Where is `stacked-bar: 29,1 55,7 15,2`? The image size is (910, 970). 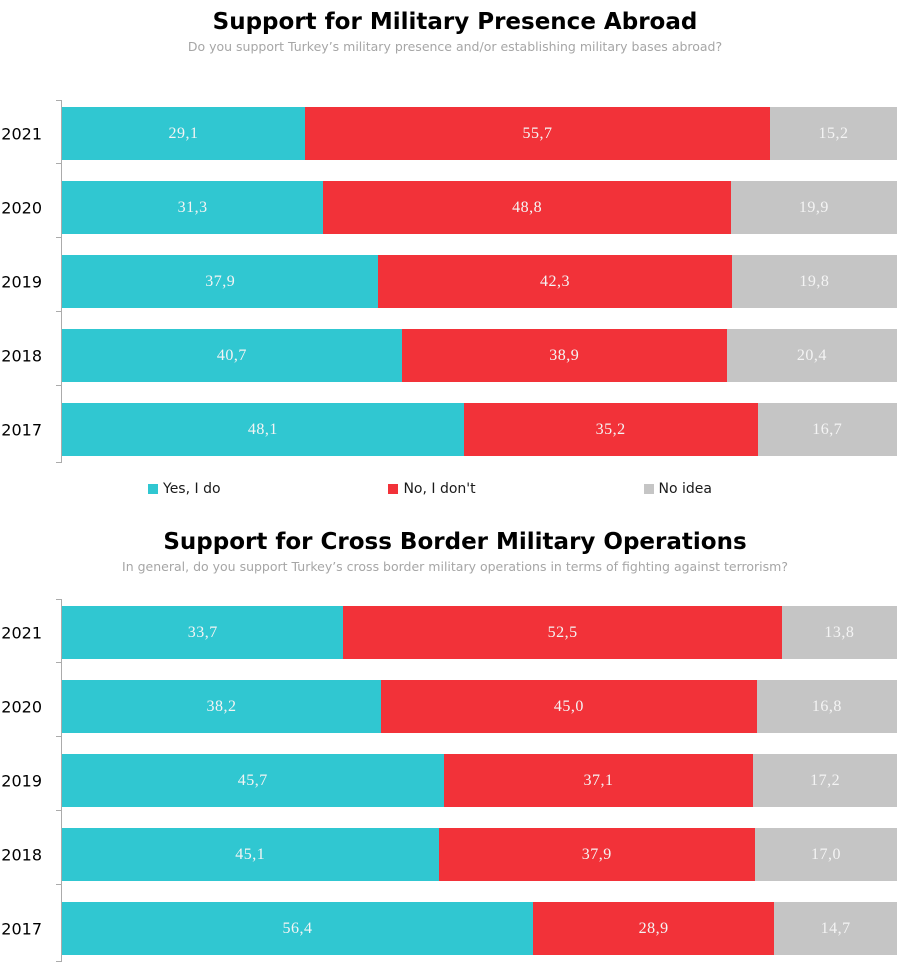
stacked-bar: 29,1 55,7 15,2 is located at coordinates (479, 133).